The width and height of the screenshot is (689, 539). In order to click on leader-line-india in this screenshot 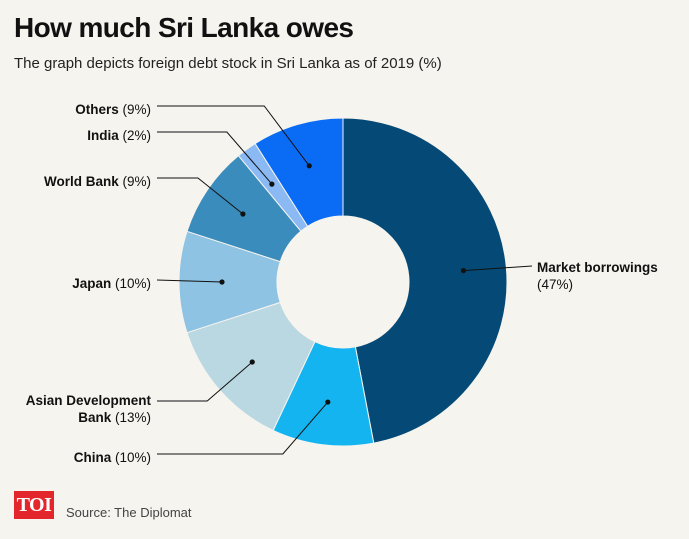, I will do `click(215, 158)`.